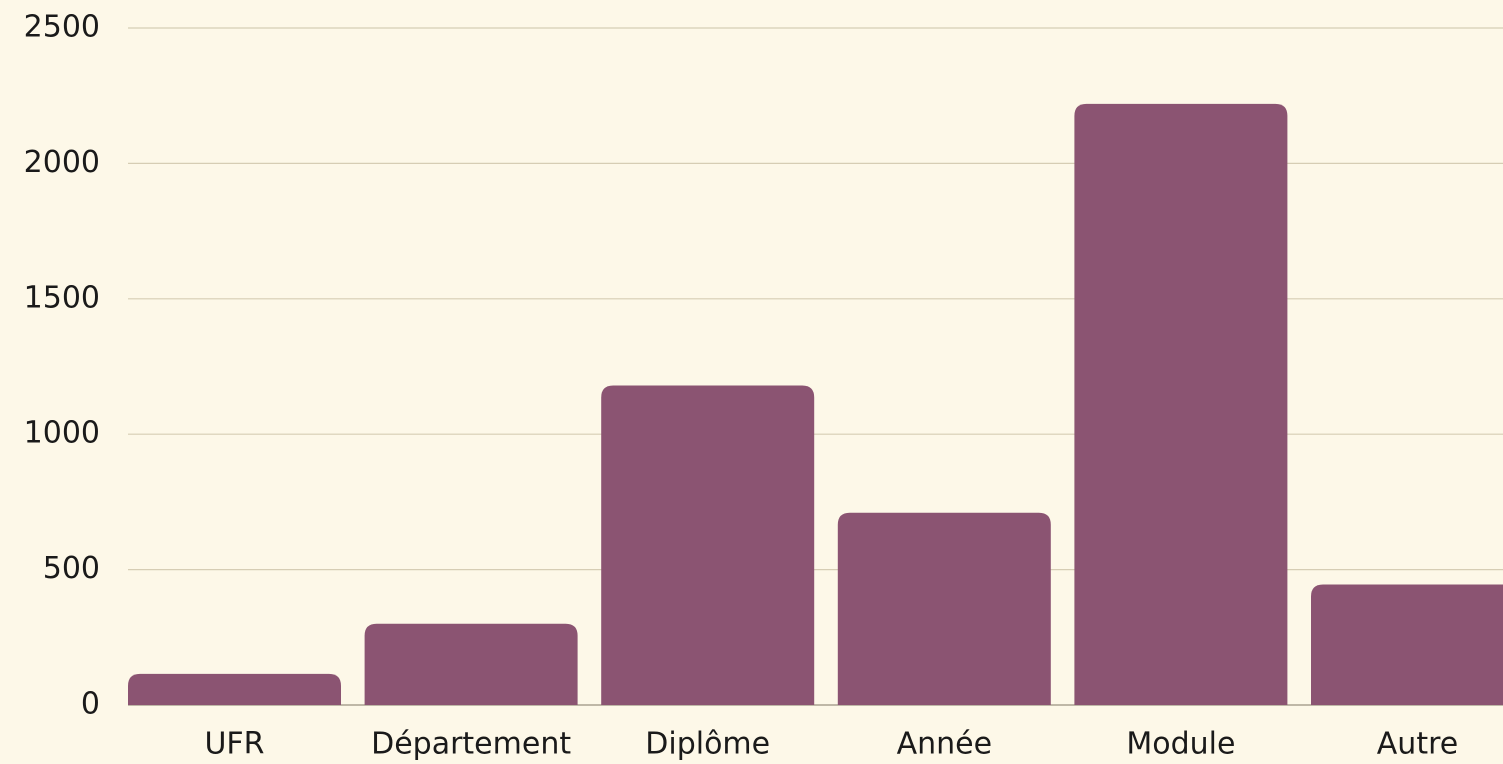  What do you see at coordinates (62, 297) in the screenshot?
I see `y-tick-label: 1500` at bounding box center [62, 297].